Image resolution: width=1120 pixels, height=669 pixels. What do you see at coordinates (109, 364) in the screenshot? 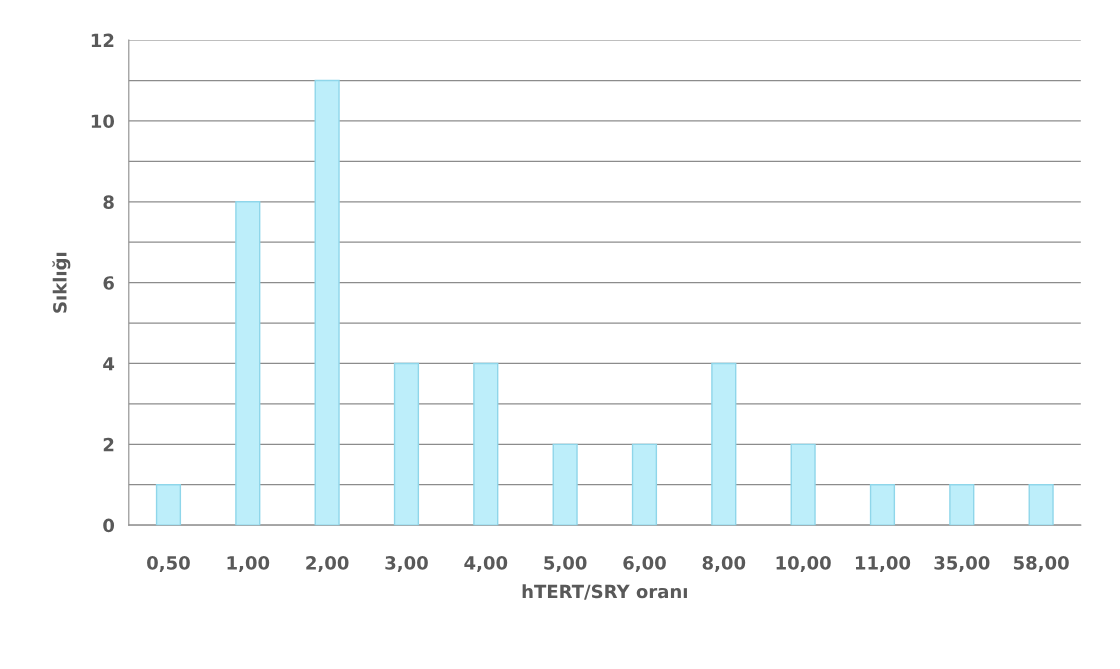
I see `y-tick-label: 4` at bounding box center [109, 364].